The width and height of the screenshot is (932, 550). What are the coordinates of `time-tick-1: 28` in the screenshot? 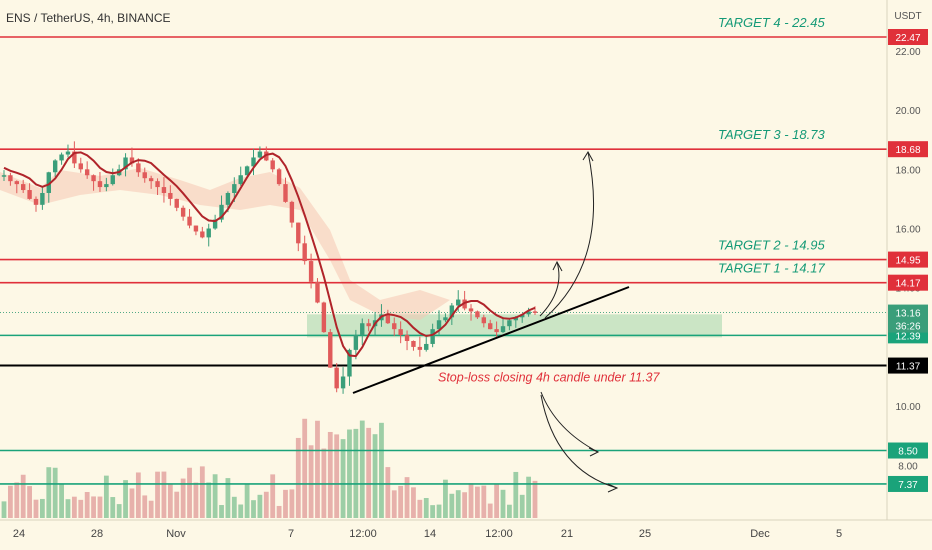 It's located at (97, 534).